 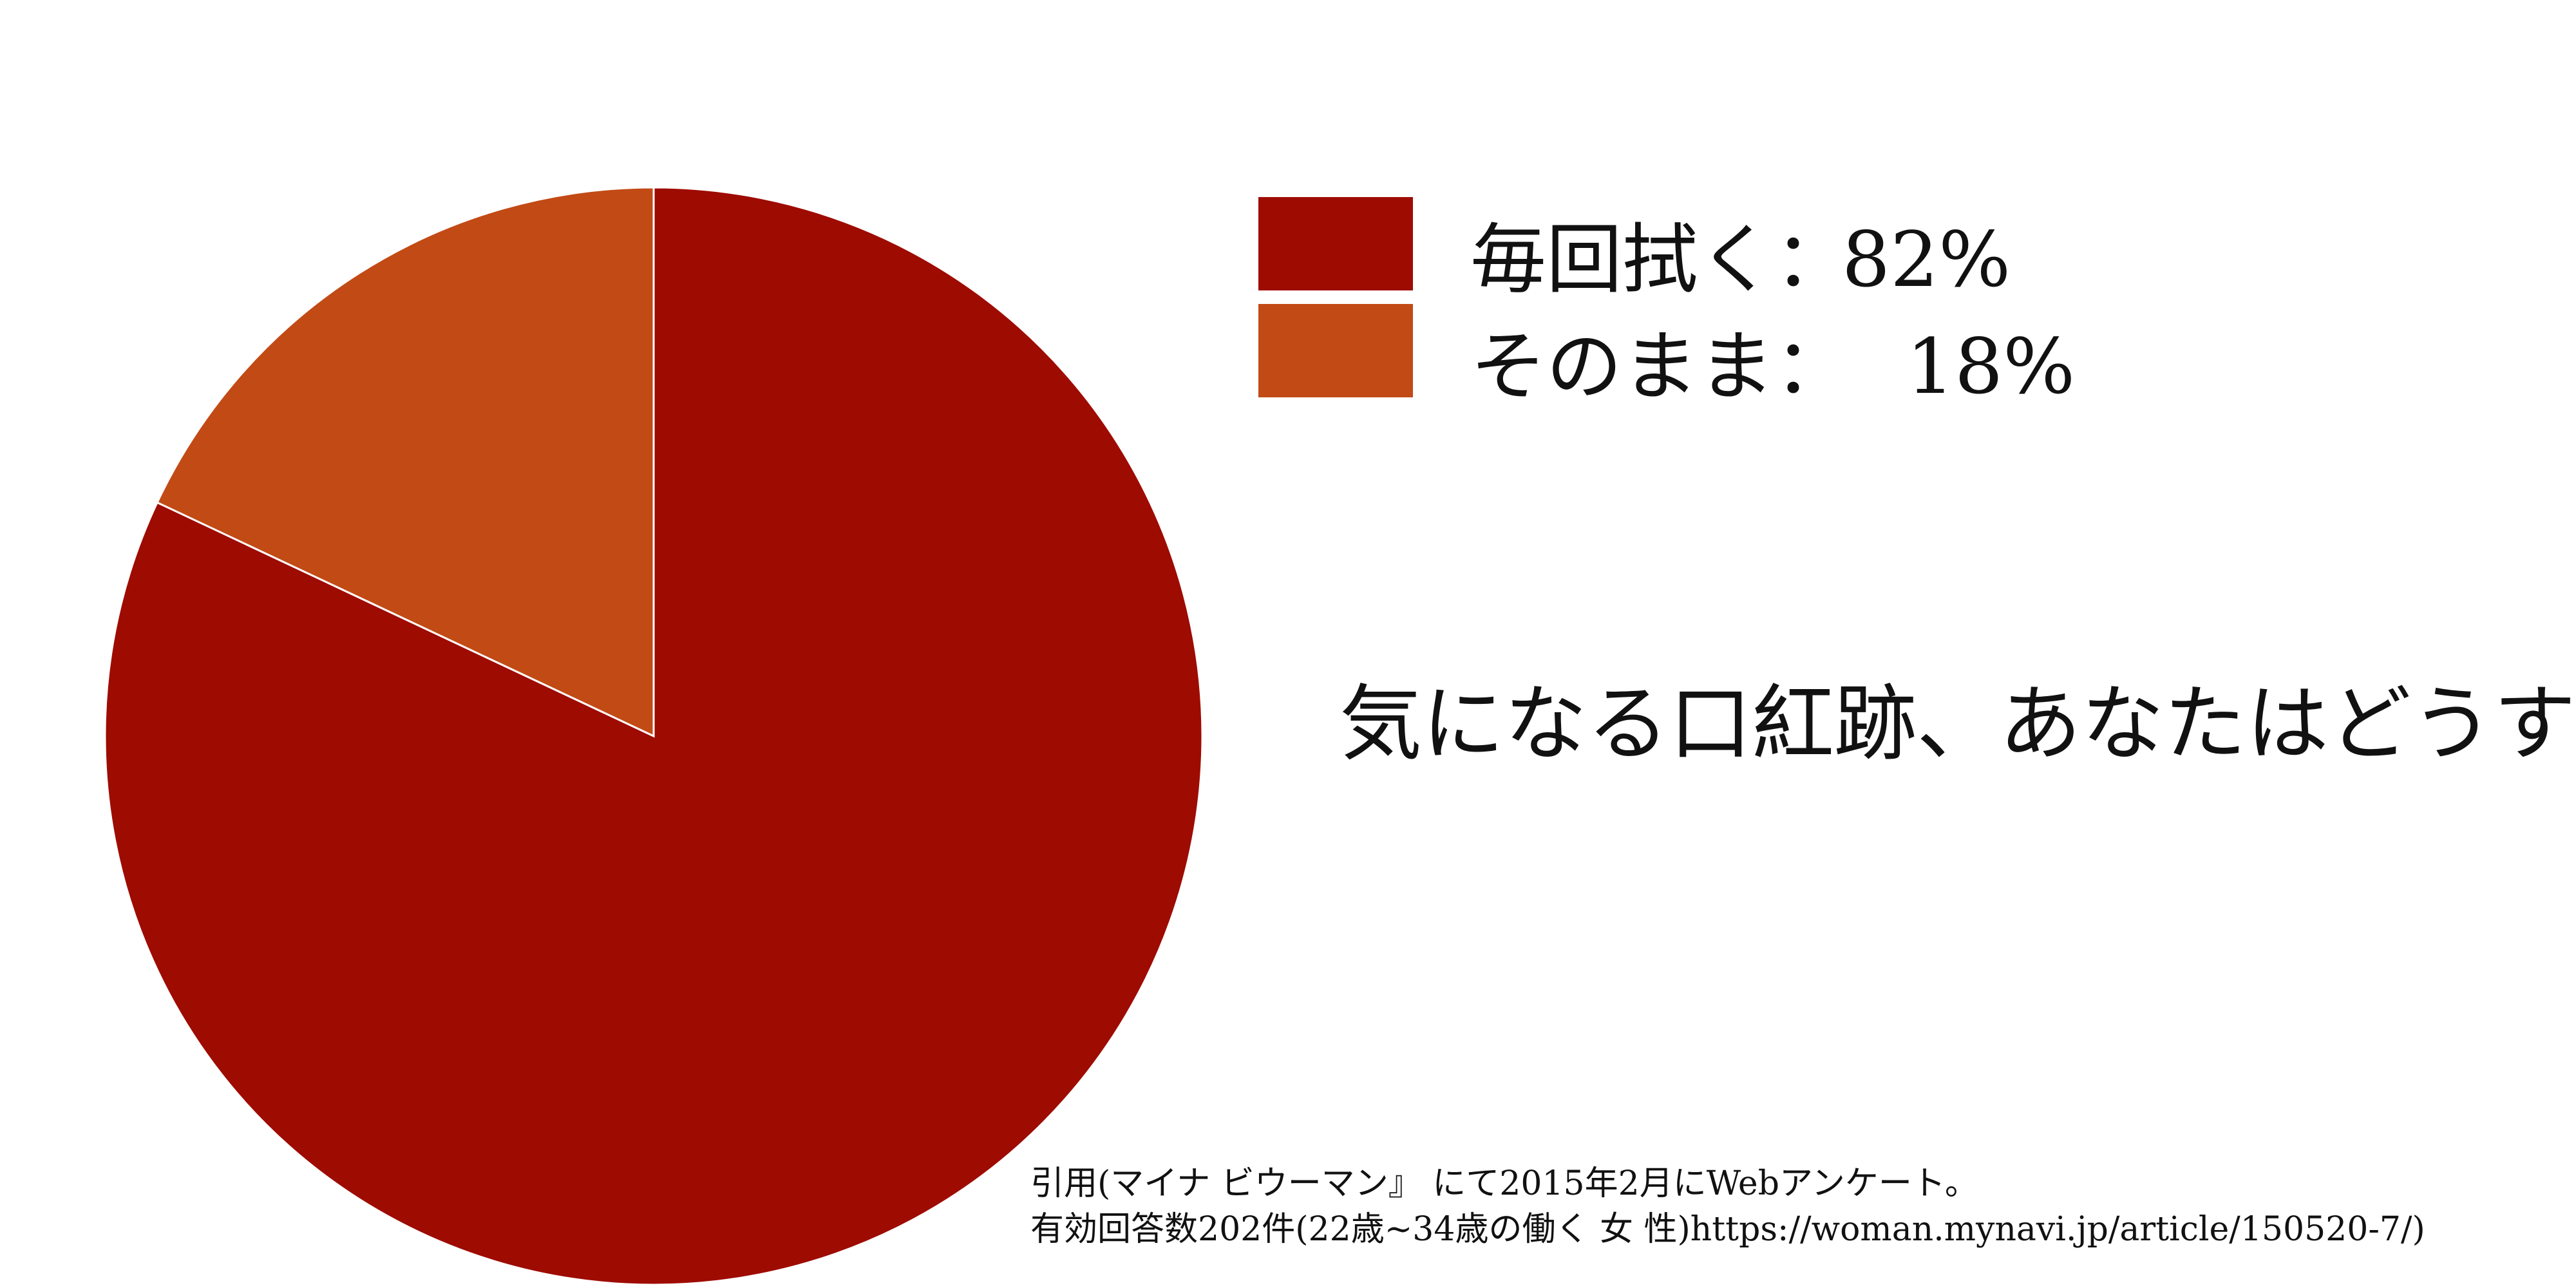 I want to click on legend-category: そのまま, so click(x=1622, y=366).